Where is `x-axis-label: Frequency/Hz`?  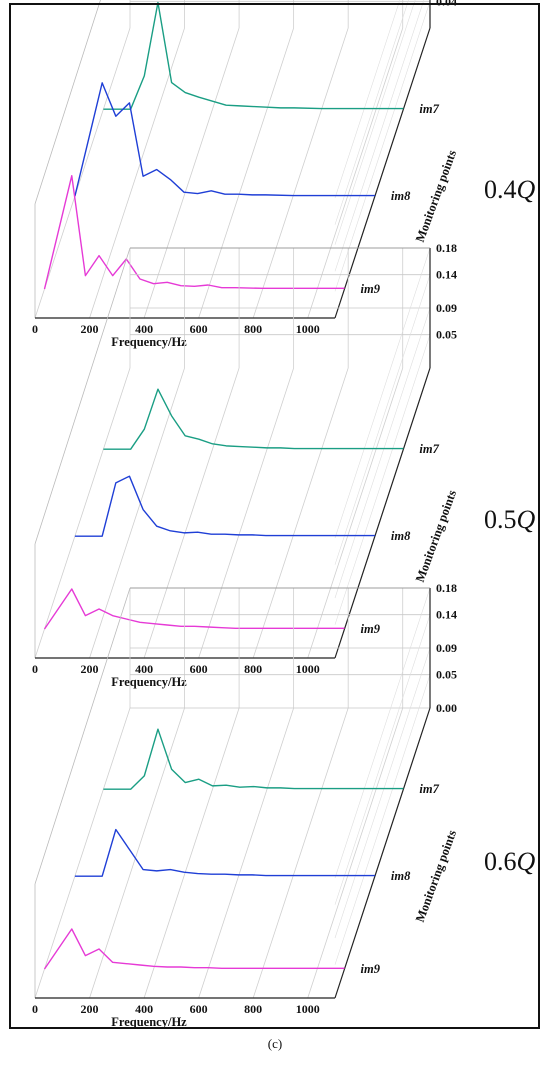 x-axis-label: Frequency/Hz is located at coordinates (149, 1022).